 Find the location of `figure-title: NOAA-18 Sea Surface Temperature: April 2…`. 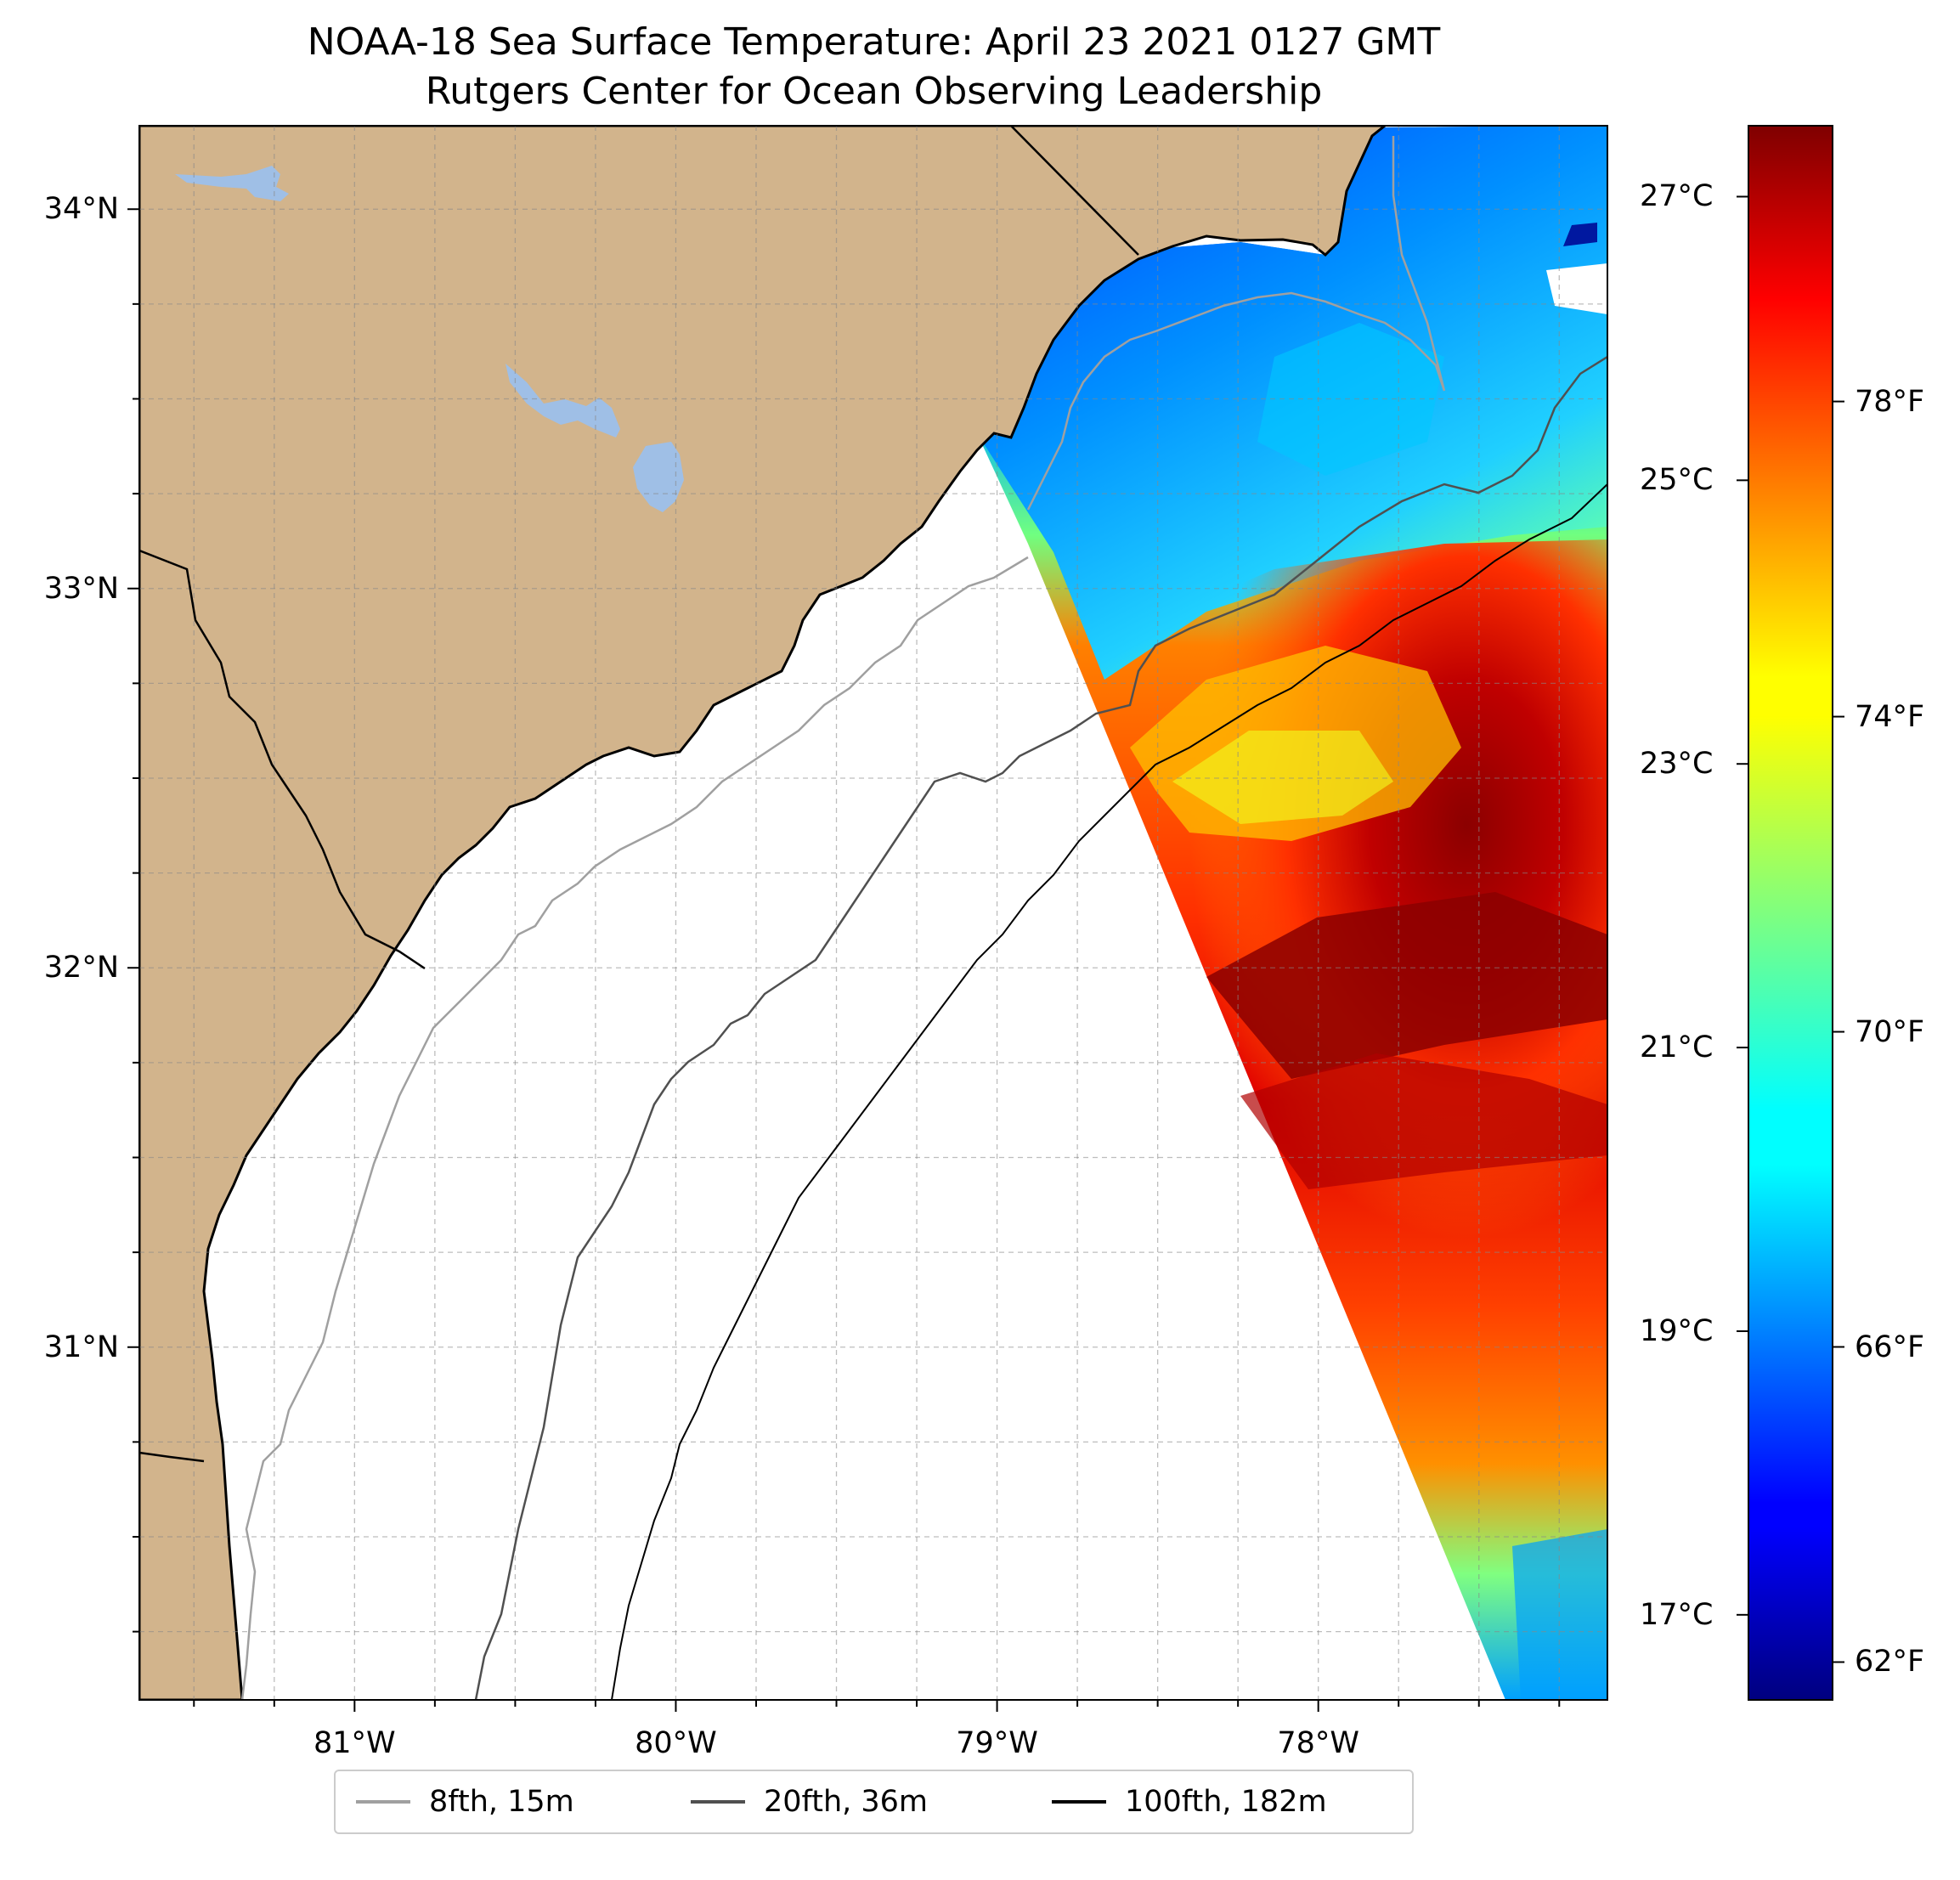

figure-title: NOAA-18 Sea Surface Temperature: April 2… is located at coordinates (874, 42).